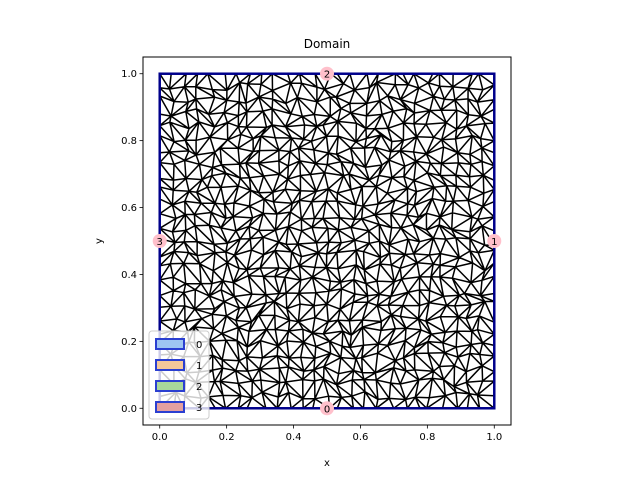 The height and width of the screenshot is (480, 640). Describe the element at coordinates (129, 409) in the screenshot. I see `y-tick-label: 0.0` at that location.